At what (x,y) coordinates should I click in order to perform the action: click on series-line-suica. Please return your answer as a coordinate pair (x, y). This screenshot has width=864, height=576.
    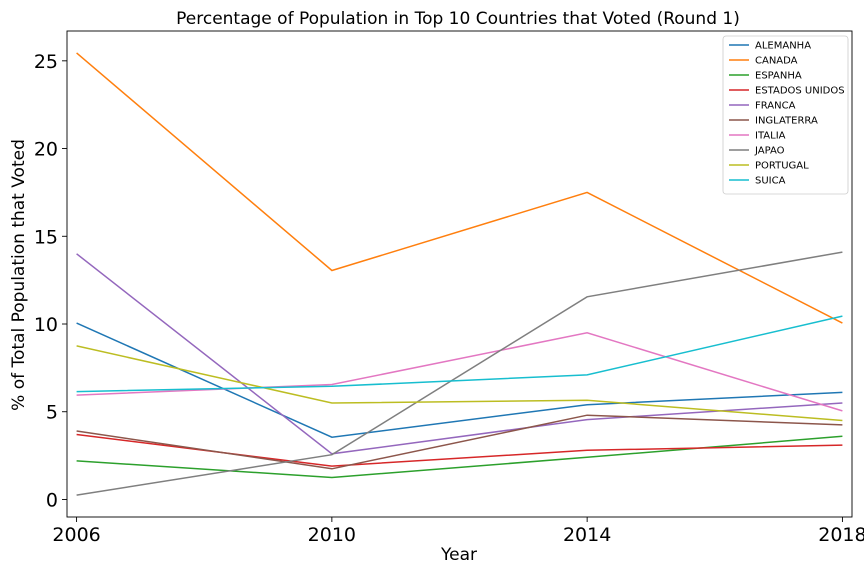
    Looking at the image, I should click on (459, 354).